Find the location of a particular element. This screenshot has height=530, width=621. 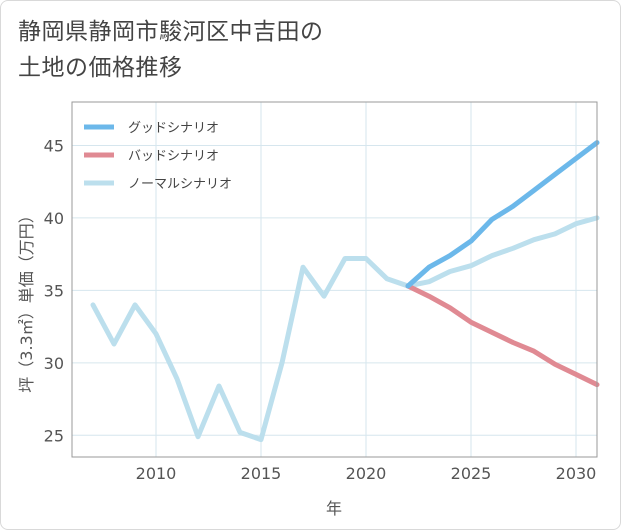

chart-title: 静岡県静岡市駿河区中吉田の 土地の価格推移 is located at coordinates (228, 50).